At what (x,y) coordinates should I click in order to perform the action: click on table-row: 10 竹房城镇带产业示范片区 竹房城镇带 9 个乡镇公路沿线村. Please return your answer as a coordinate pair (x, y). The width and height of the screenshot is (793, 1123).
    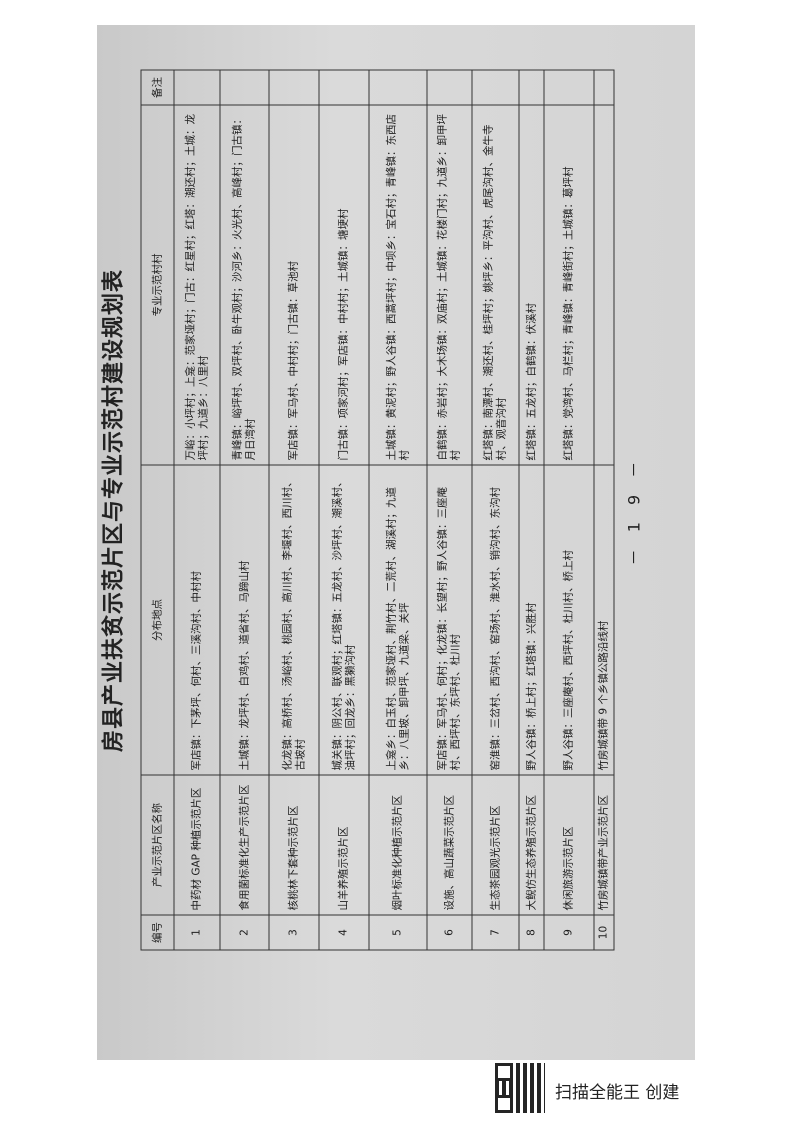
    Looking at the image, I should click on (604, 510).